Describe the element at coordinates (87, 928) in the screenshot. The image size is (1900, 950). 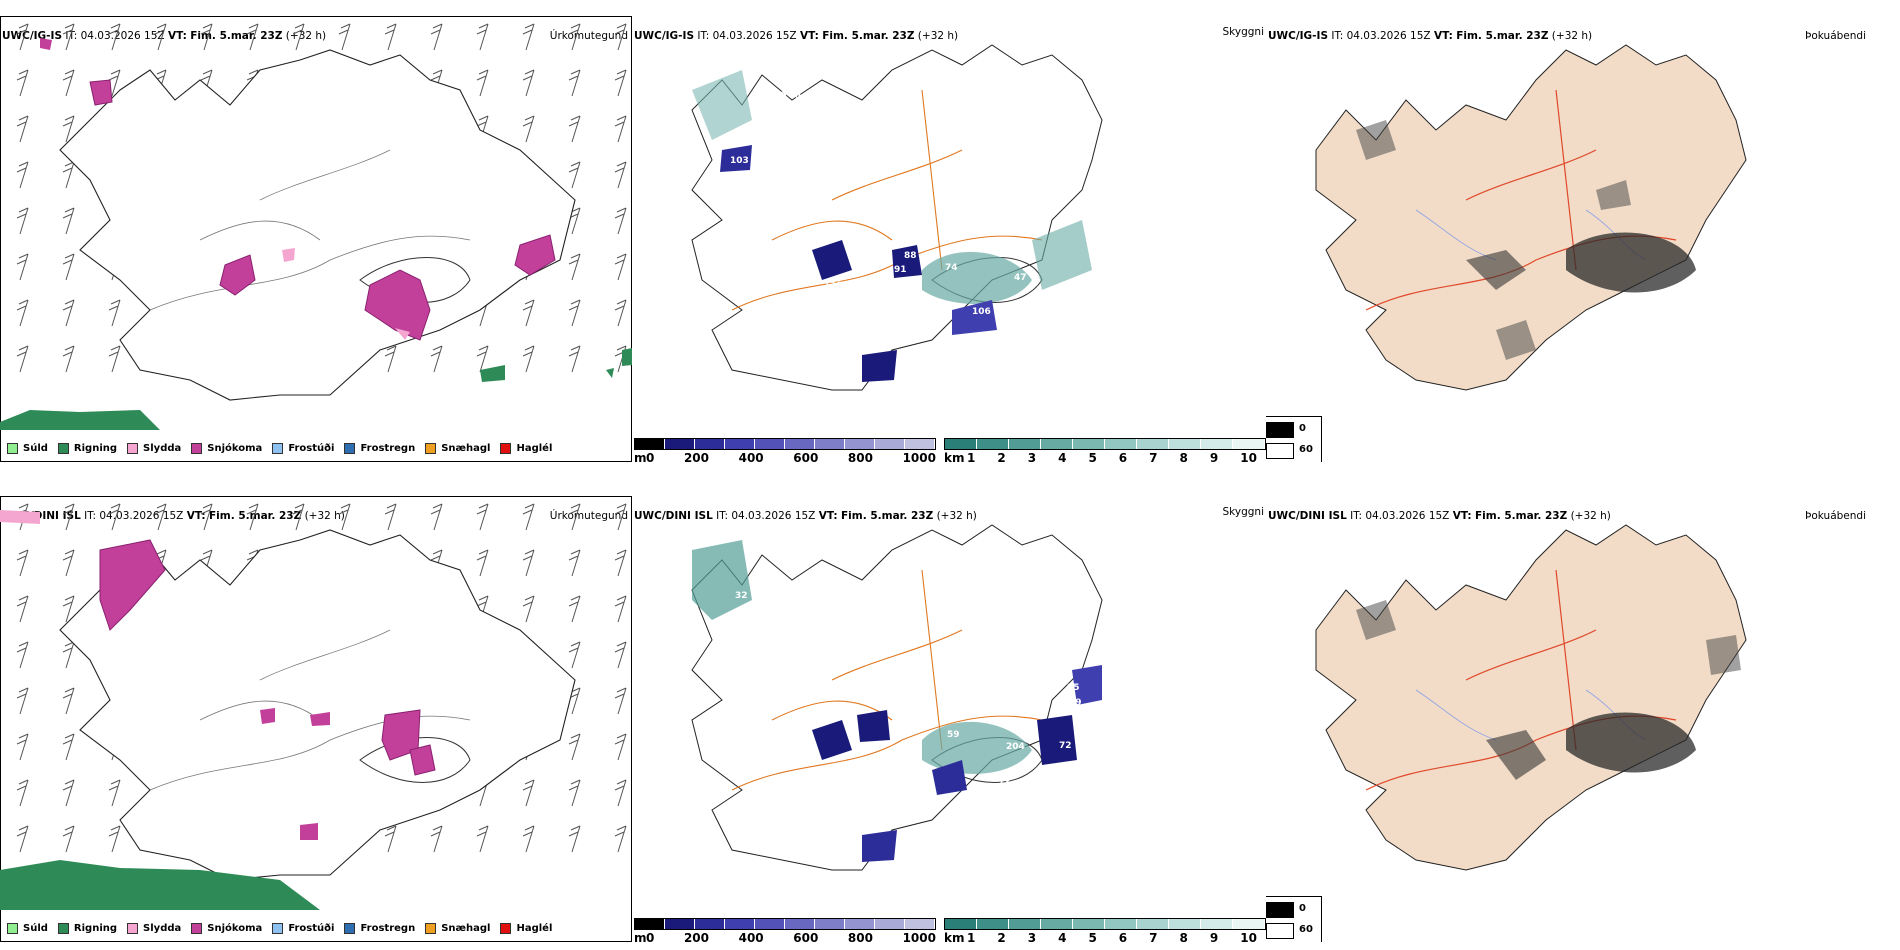
I see `legend-item: Rigning` at that location.